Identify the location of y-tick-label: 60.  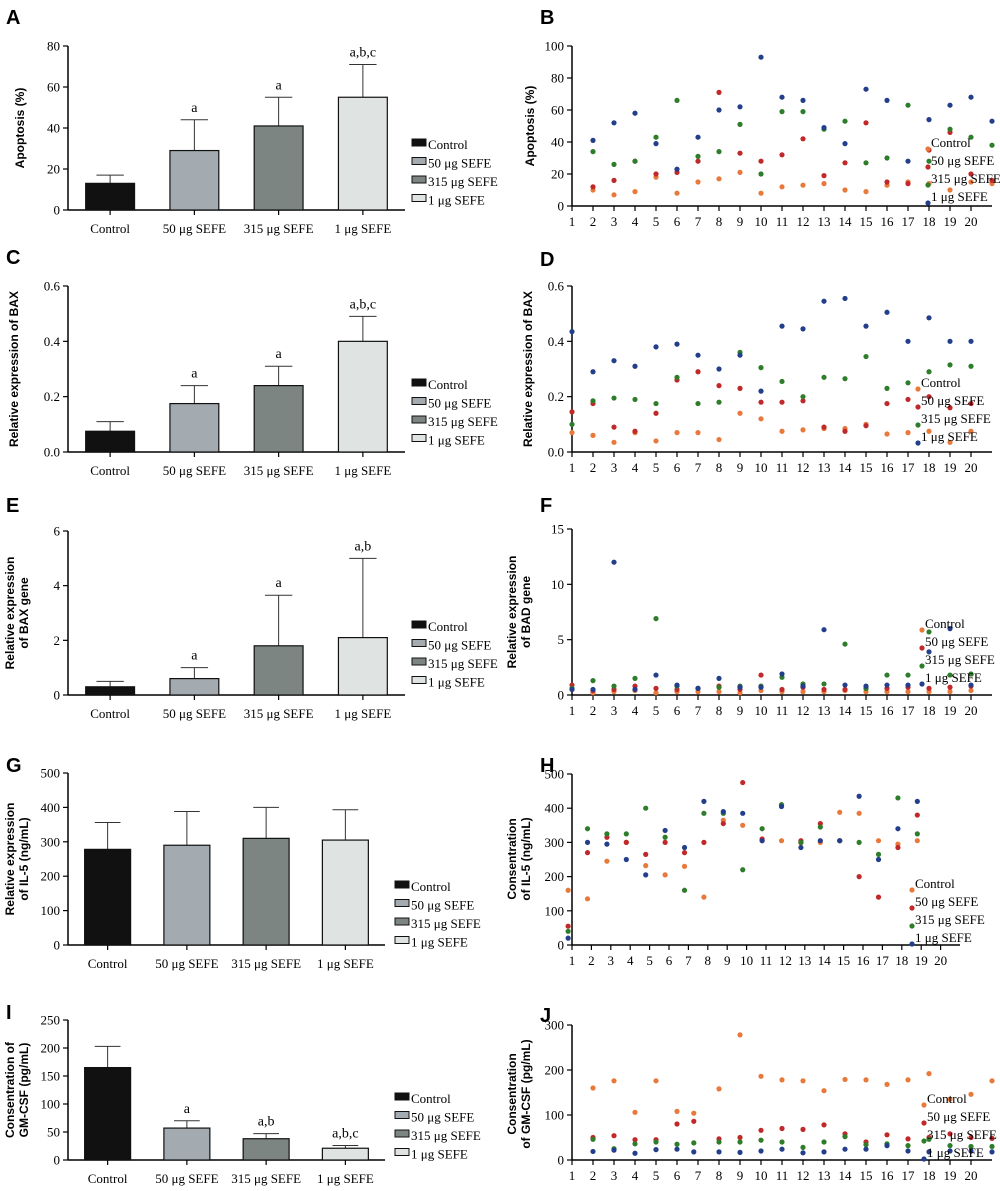
(53, 87).